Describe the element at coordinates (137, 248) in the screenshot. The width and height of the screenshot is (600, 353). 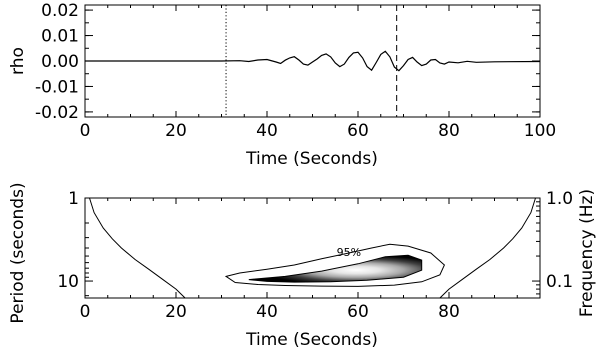
I see `cone-of-influence-left` at that location.